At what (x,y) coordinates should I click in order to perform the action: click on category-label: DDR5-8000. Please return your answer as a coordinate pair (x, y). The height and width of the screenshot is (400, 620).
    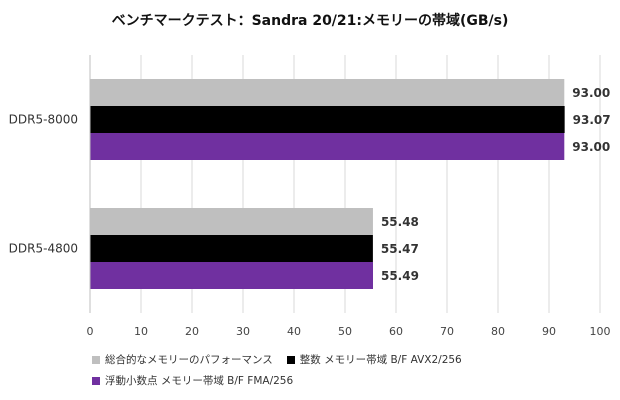
    Looking at the image, I should click on (43, 120).